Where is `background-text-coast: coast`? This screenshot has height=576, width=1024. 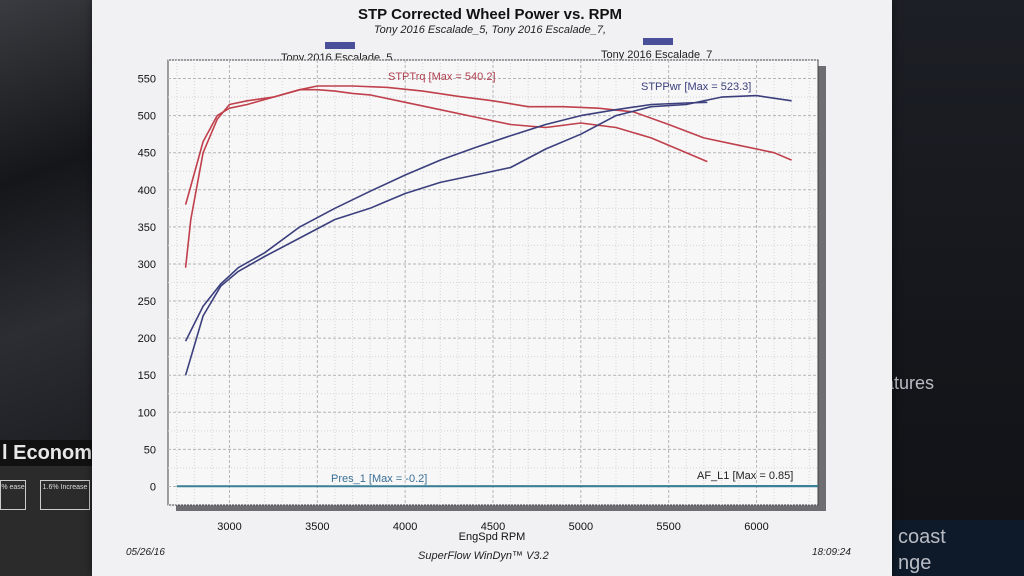 background-text-coast: coast is located at coordinates (922, 537).